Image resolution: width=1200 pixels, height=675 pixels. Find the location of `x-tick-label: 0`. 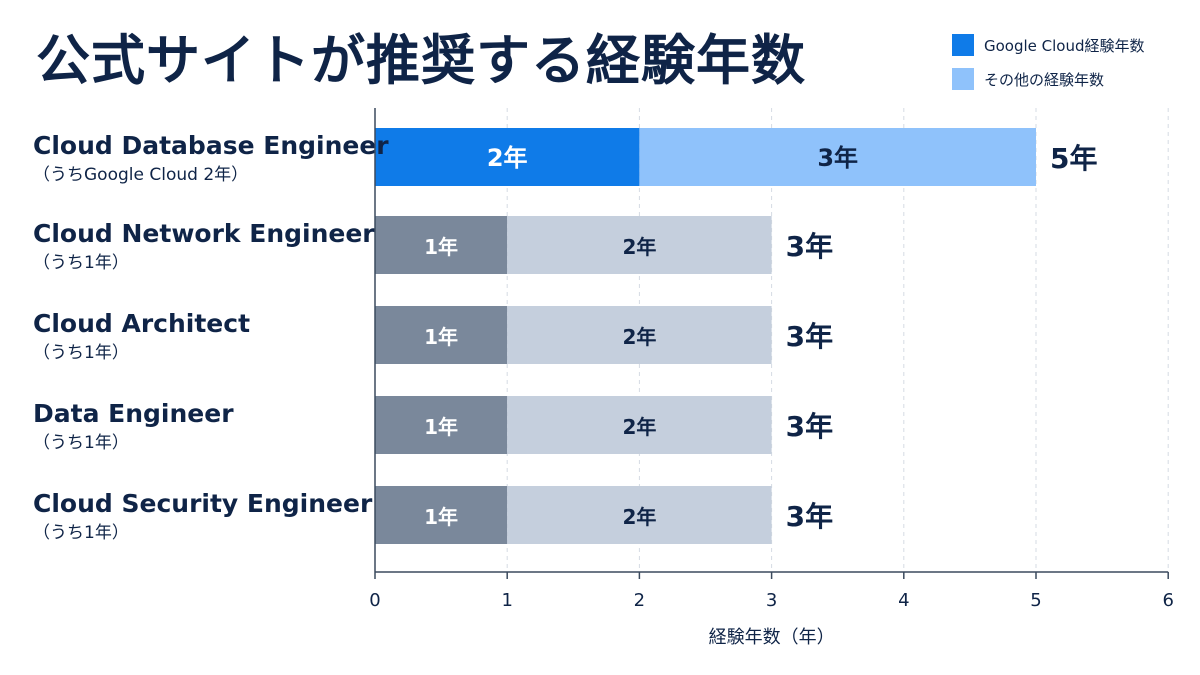

x-tick-label: 0 is located at coordinates (374, 600).